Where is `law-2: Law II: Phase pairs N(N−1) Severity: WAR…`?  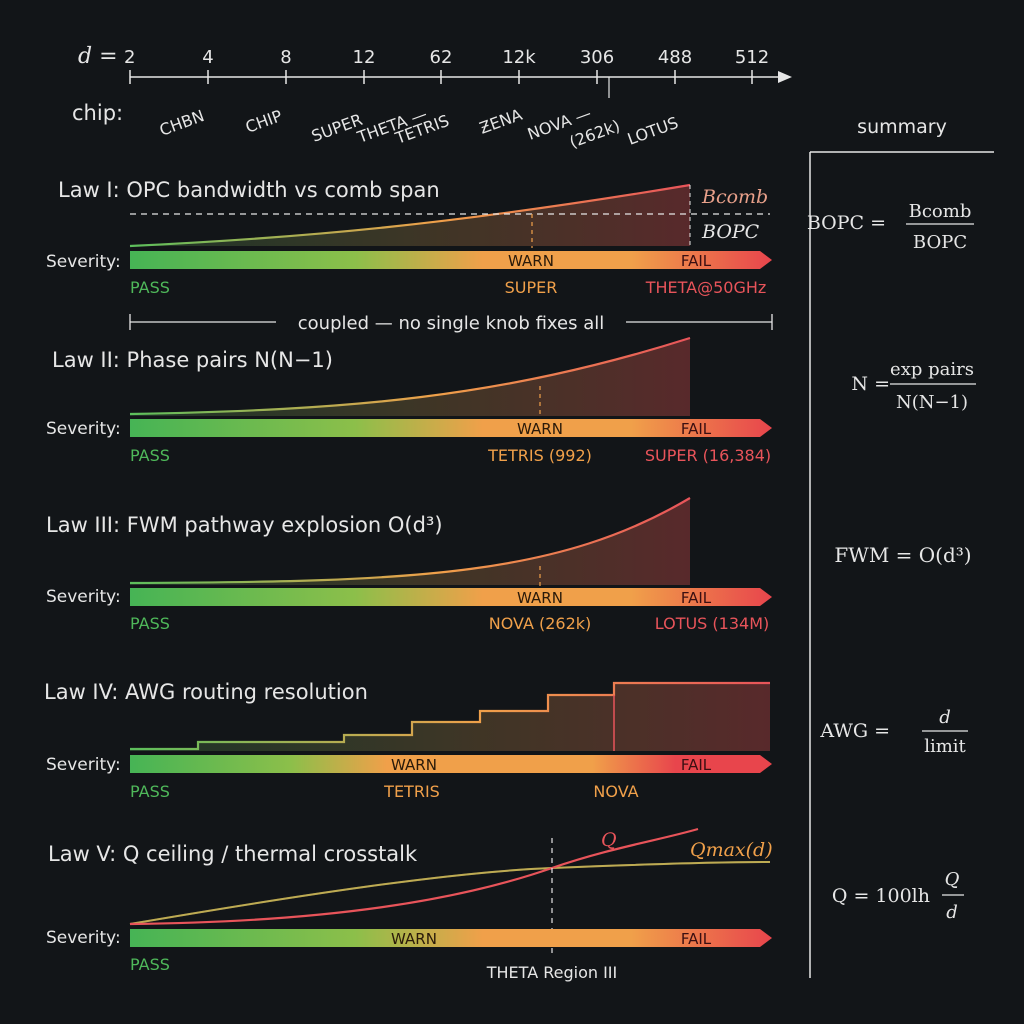 law-2: Law II: Phase pairs N(N−1) Severity: WAR… is located at coordinates (409, 400).